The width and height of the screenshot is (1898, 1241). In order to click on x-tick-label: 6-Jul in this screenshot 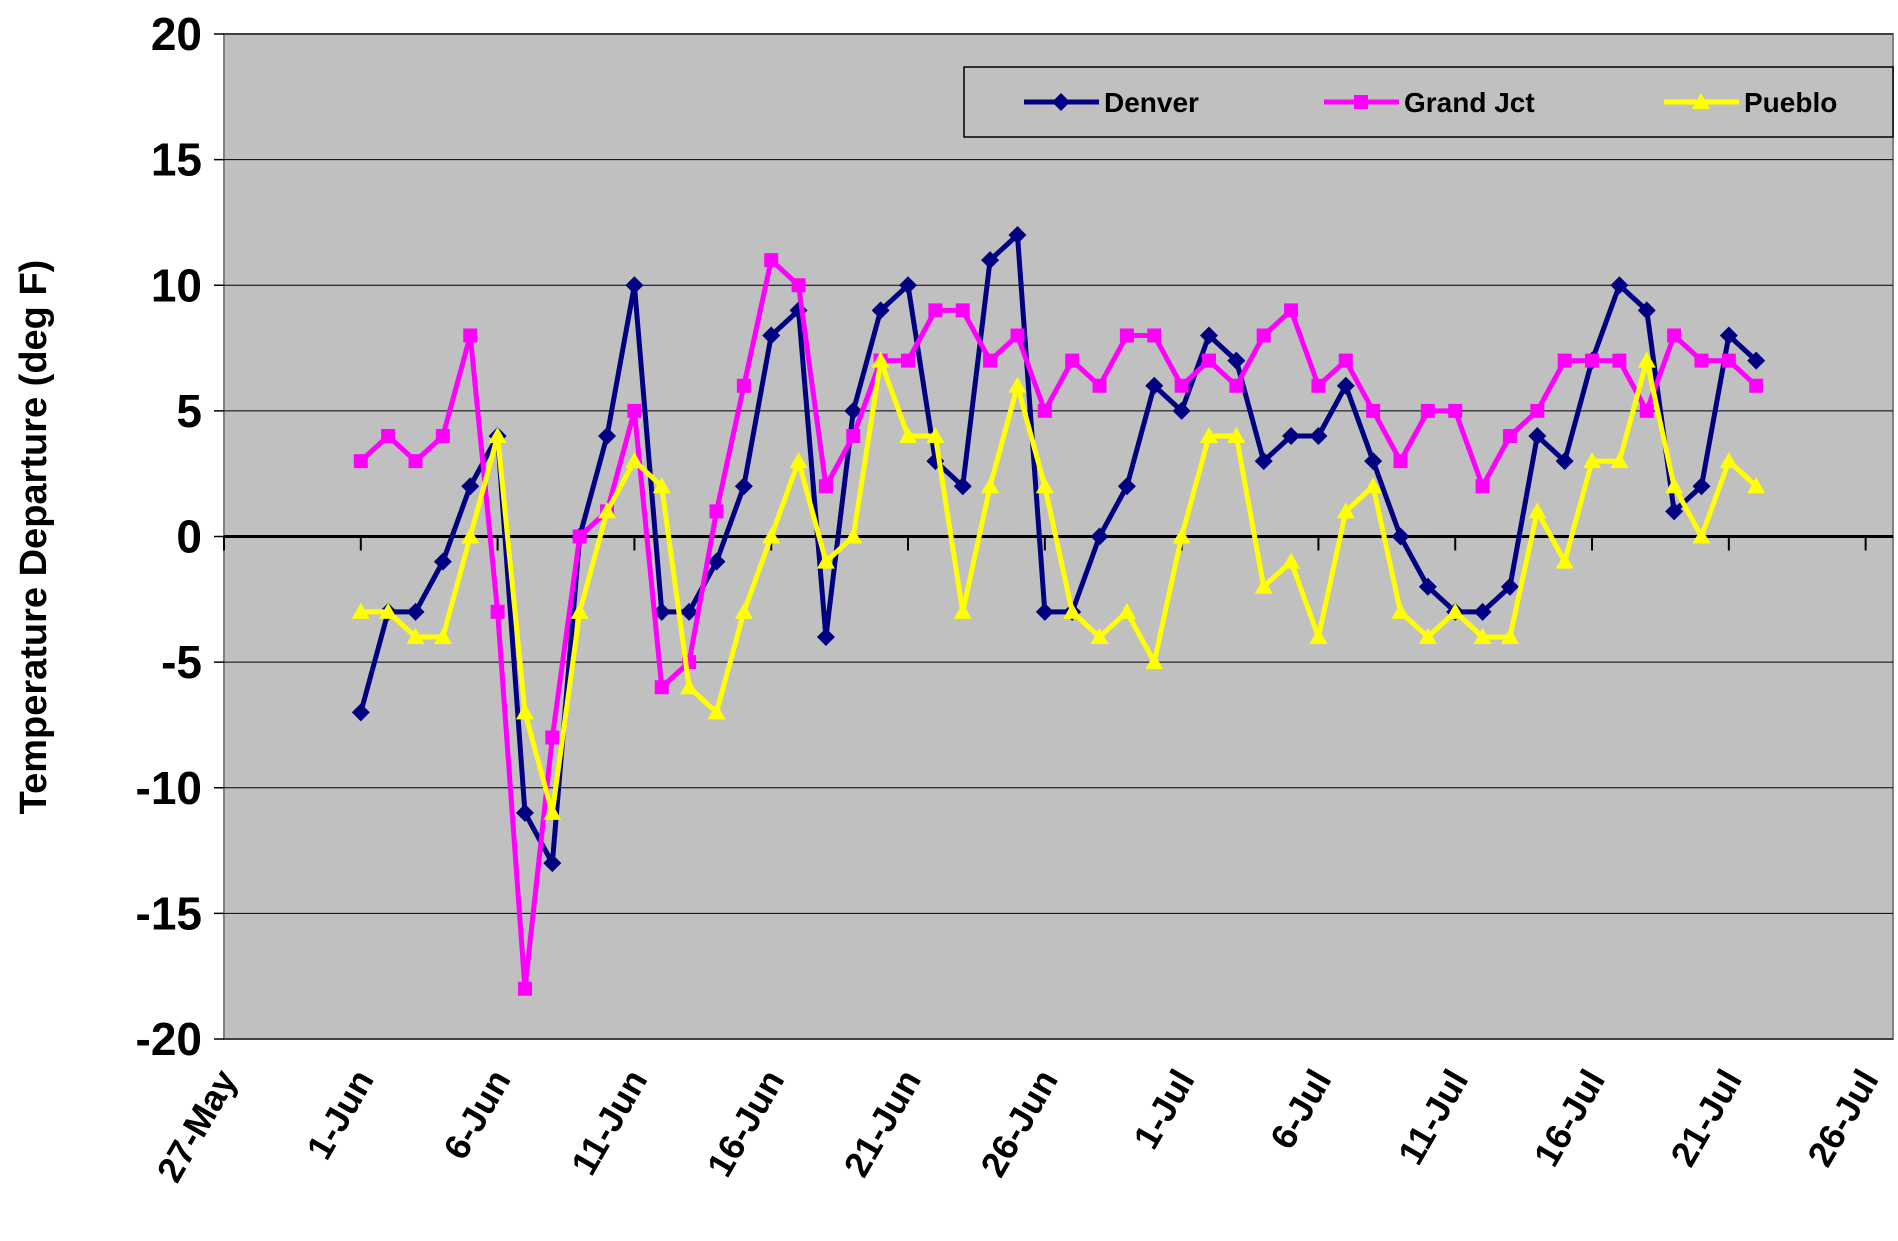, I will do `click(1301, 1109)`.